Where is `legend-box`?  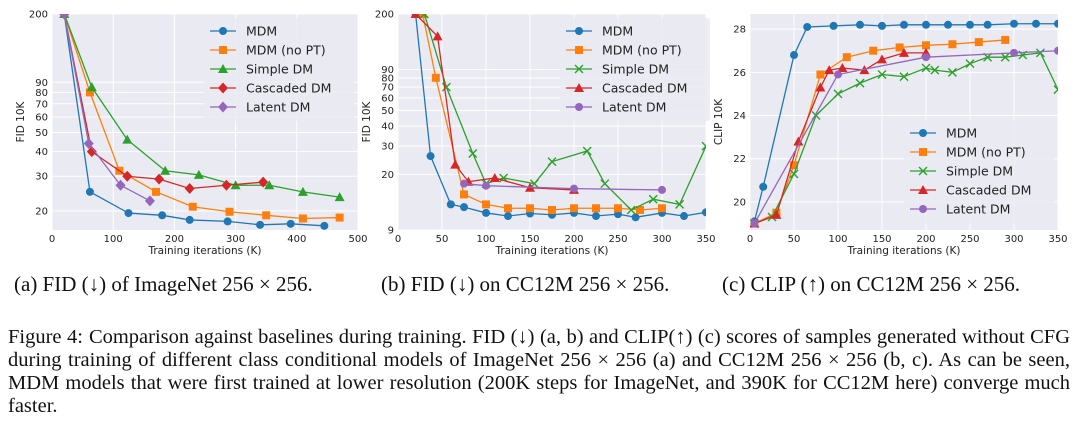 legend-box is located at coordinates (279, 69).